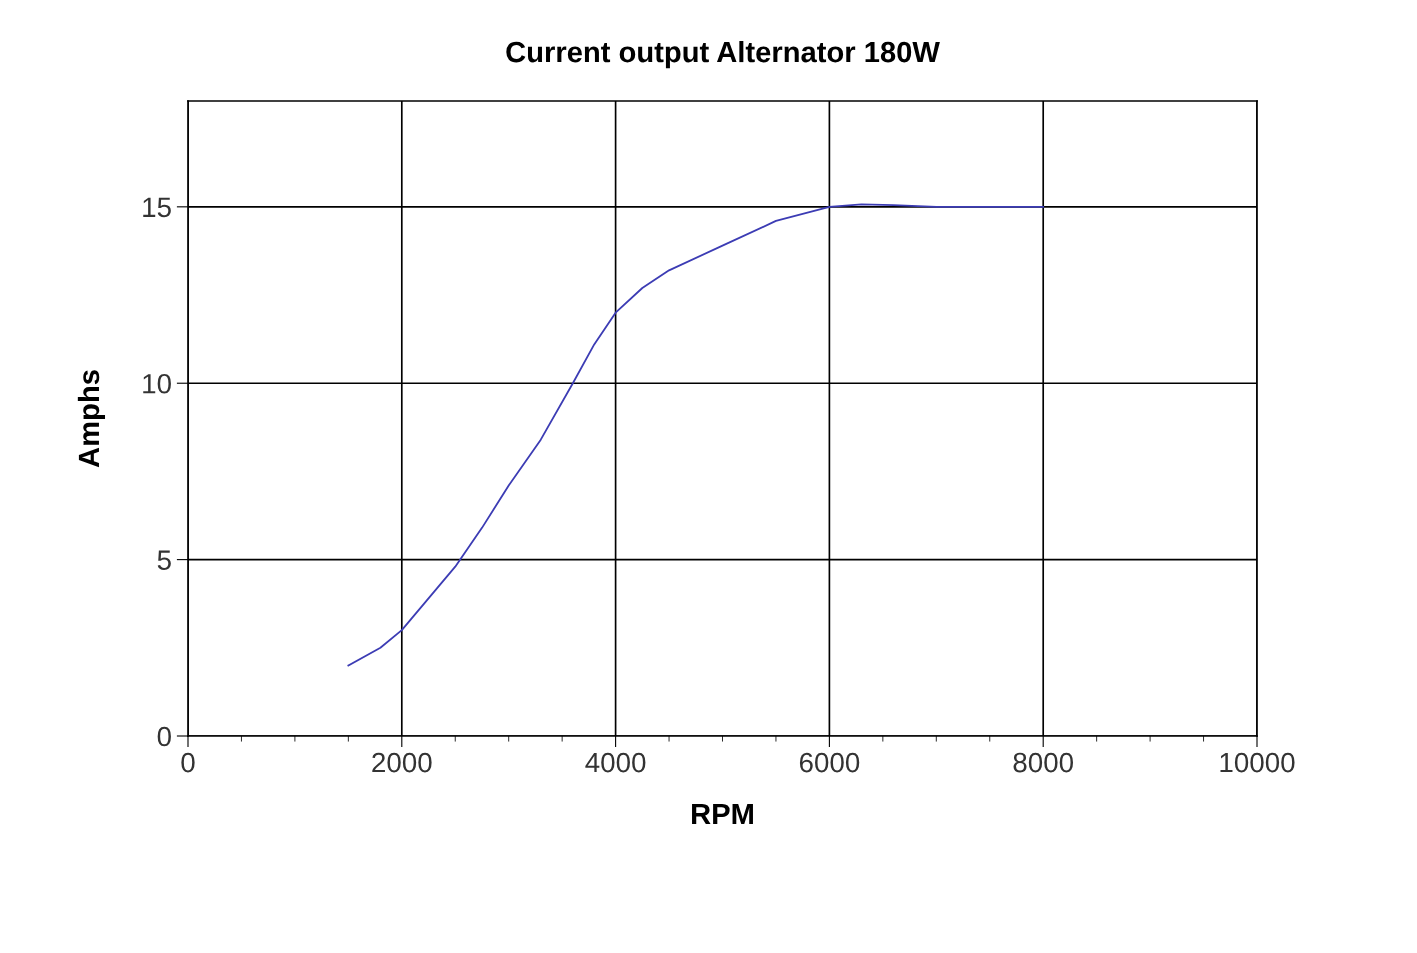  I want to click on y-axis-title: Amphs, so click(91, 419).